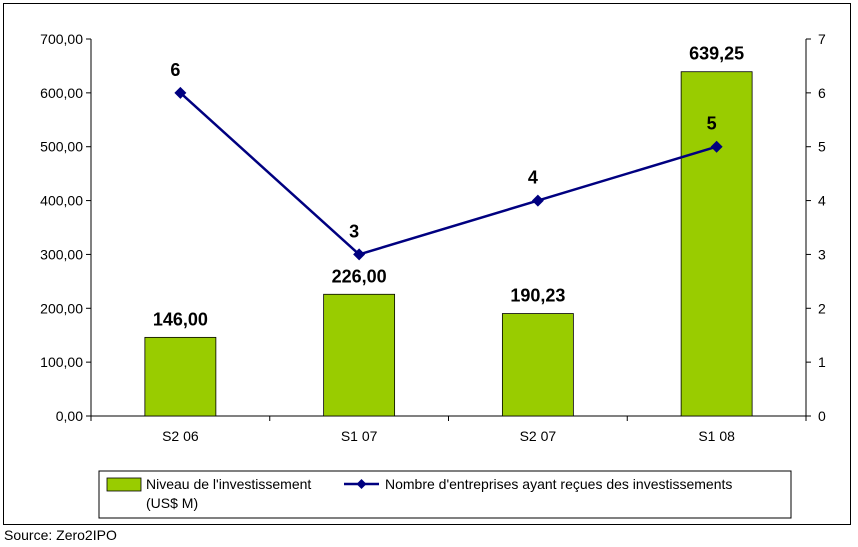 The width and height of the screenshot is (858, 547). What do you see at coordinates (822, 416) in the screenshot?
I see `y-right-tick-label: 0` at bounding box center [822, 416].